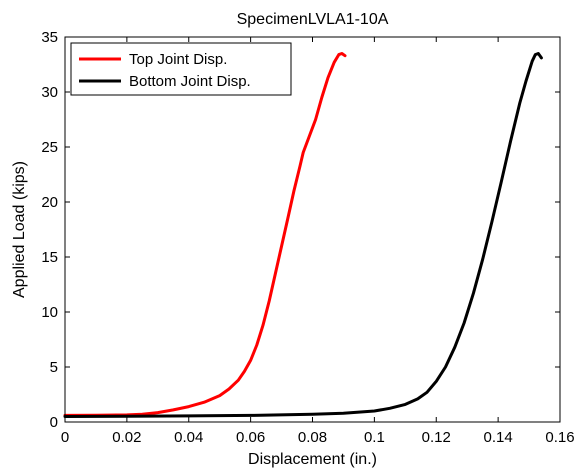 The image size is (582, 470). I want to click on legend-label-top-joint: Top Joint Disp., so click(178, 59).